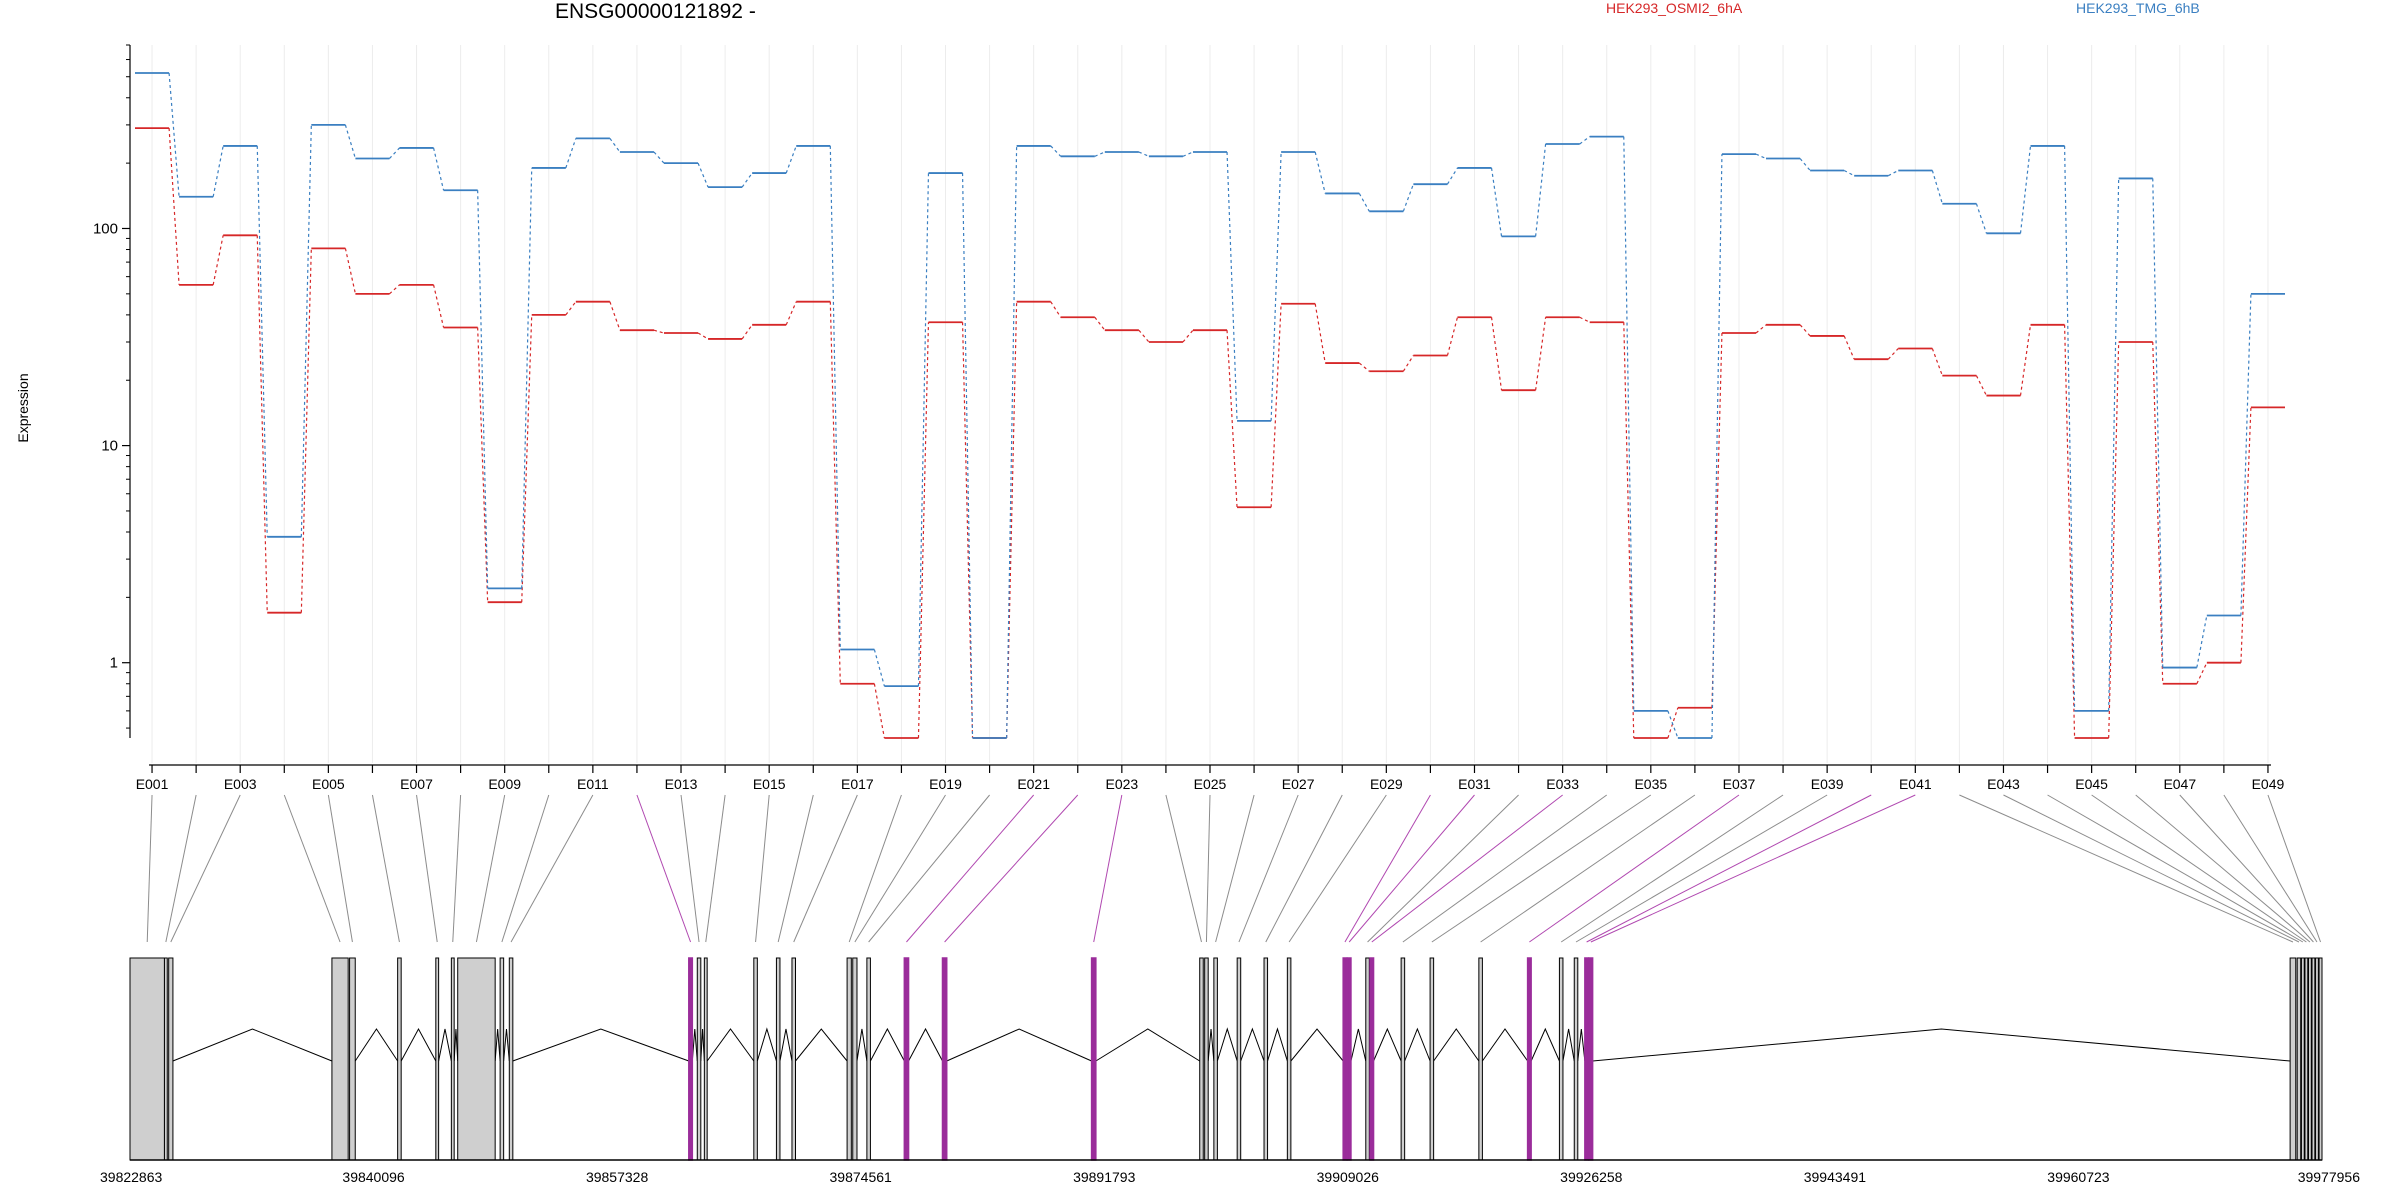 This screenshot has height=1200, width=2400. Describe the element at coordinates (906, 1059) in the screenshot. I see `exon-box-E021` at that location.